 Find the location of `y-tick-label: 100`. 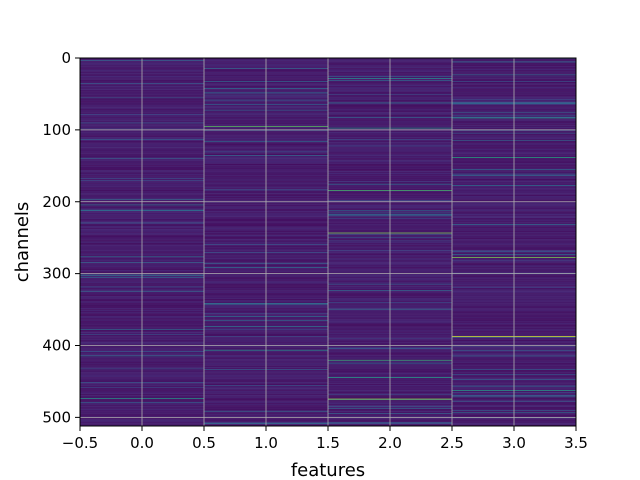

y-tick-label: 100 is located at coordinates (56, 130).